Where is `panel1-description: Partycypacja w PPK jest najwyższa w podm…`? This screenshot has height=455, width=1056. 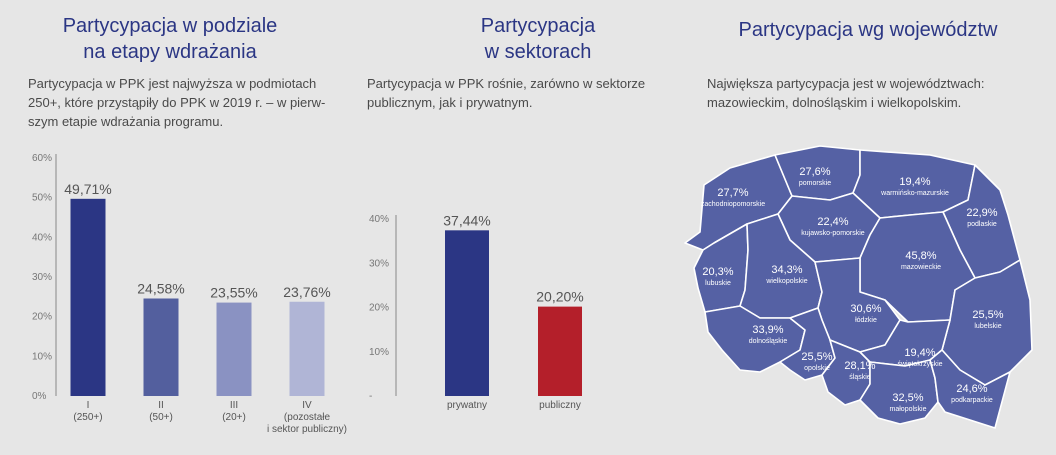 panel1-description: Partycypacja w PPK jest najwyższa w podm… is located at coordinates (187, 102).